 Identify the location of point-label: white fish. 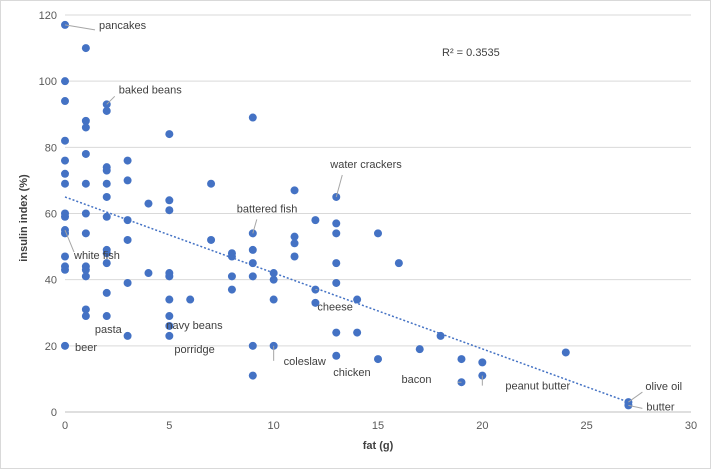
(96, 256).